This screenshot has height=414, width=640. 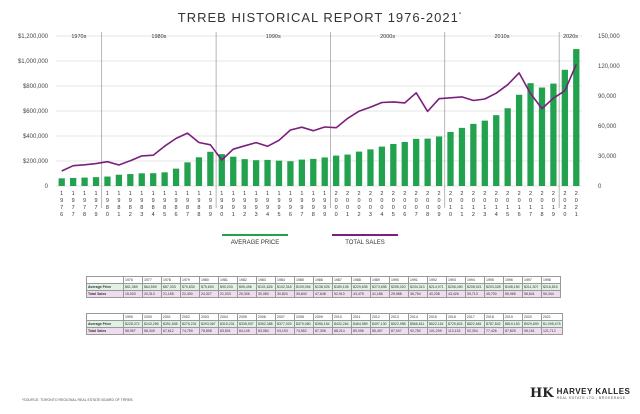 I want to click on table-cell: 1986, so click(x=323, y=280).